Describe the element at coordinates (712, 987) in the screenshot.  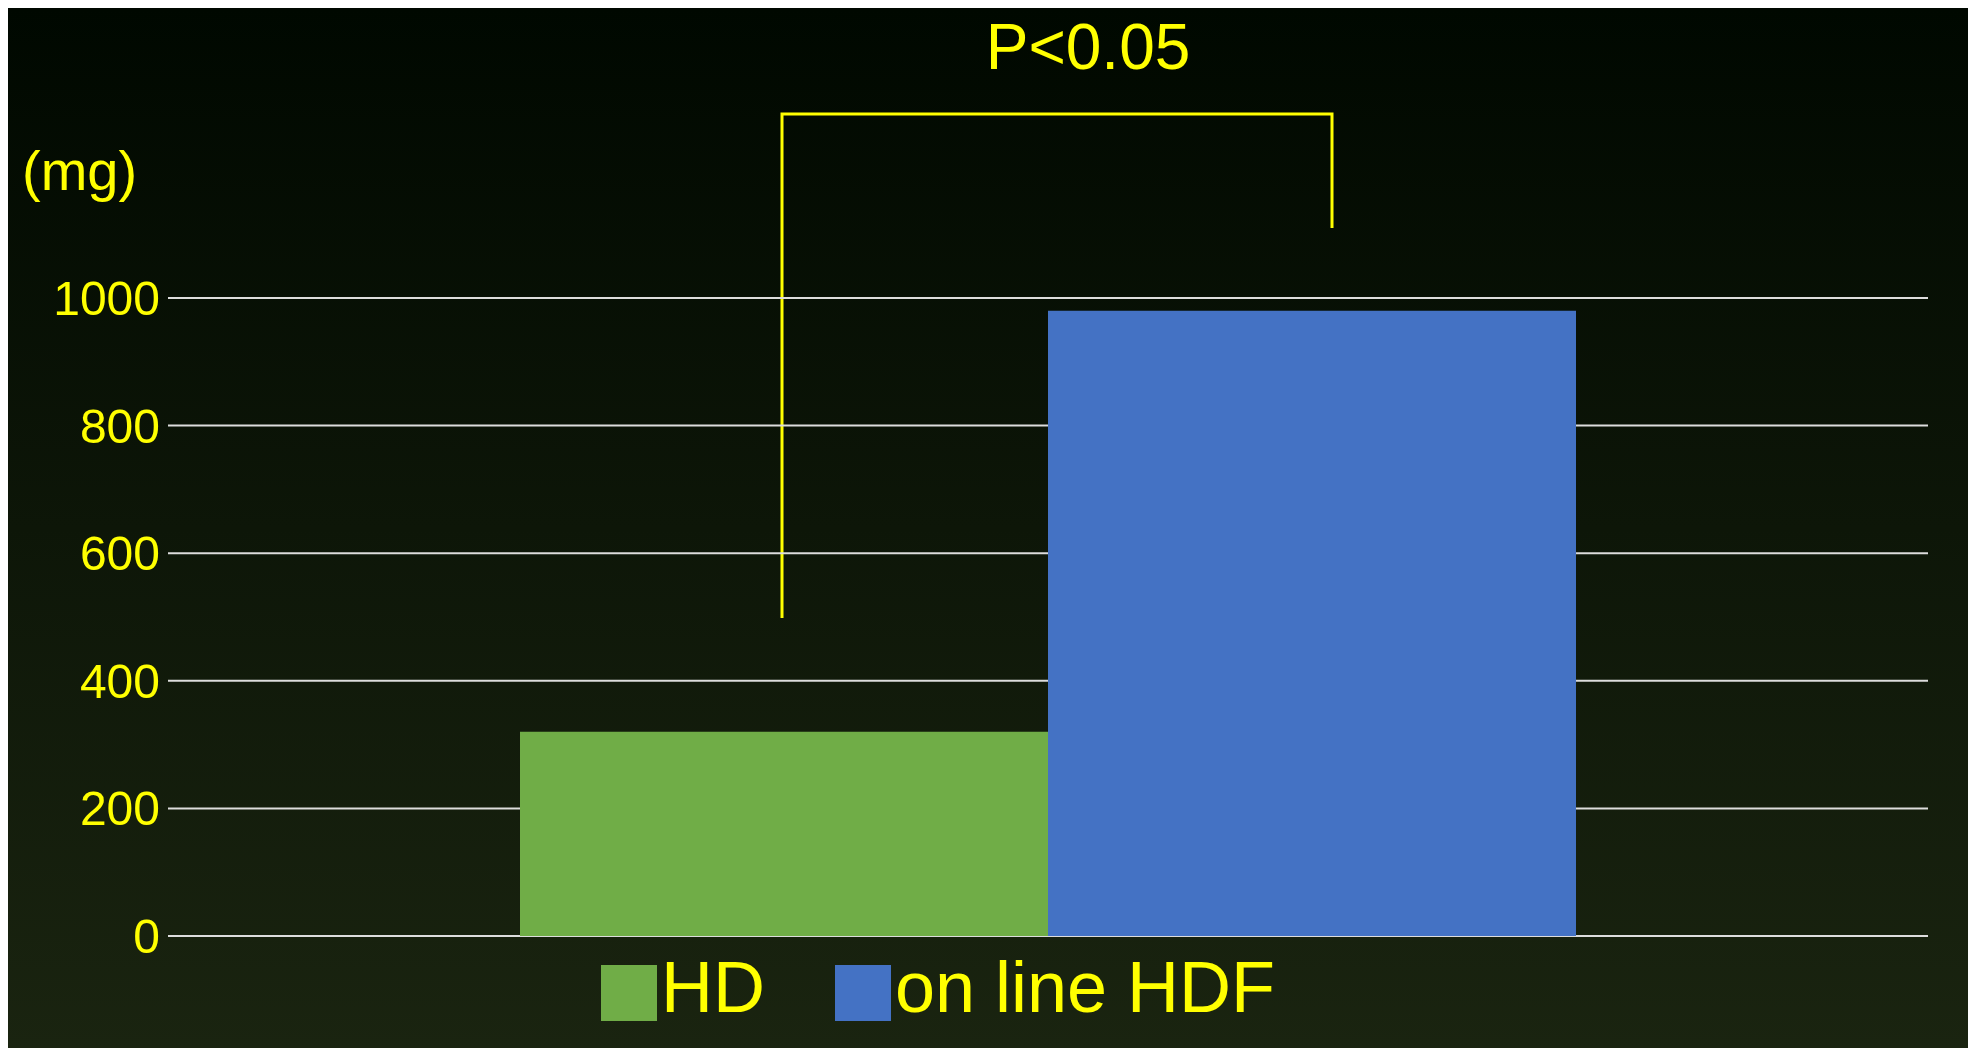
I see `legend-label: HD` at that location.